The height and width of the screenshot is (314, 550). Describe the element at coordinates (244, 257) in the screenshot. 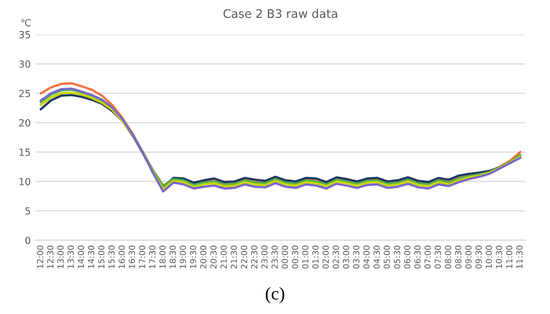

I see `x-tick-label: 22:00` at that location.